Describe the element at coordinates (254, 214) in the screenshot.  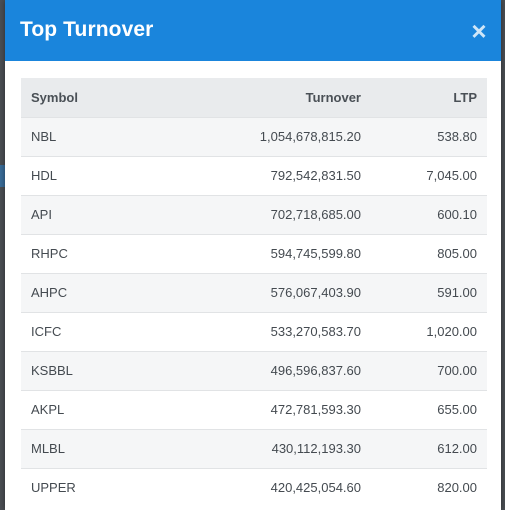
I see `table-row: API 702,718,685.00 600.10` at that location.